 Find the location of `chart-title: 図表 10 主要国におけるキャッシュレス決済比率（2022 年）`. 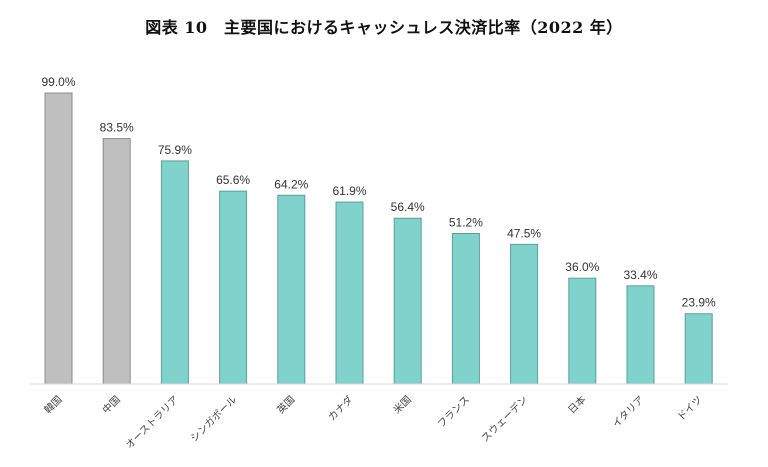

chart-title: 図表 10 主要国におけるキャッシュレス決済比率（2022 年） is located at coordinates (384, 27).